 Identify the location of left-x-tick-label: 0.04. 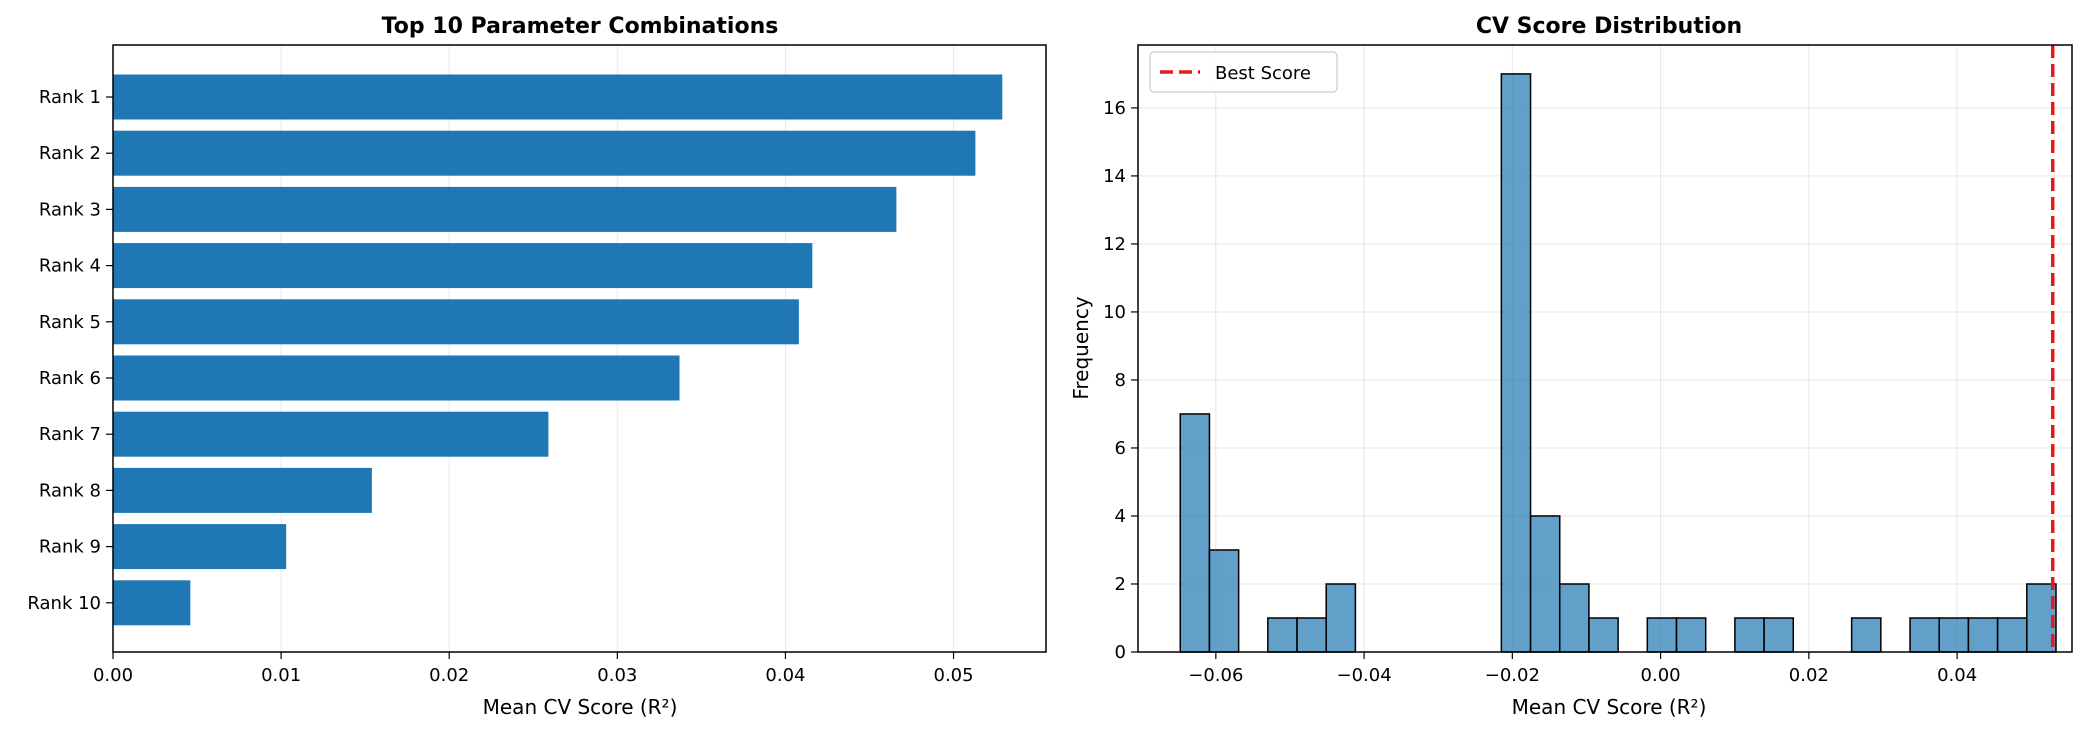
(785, 675).